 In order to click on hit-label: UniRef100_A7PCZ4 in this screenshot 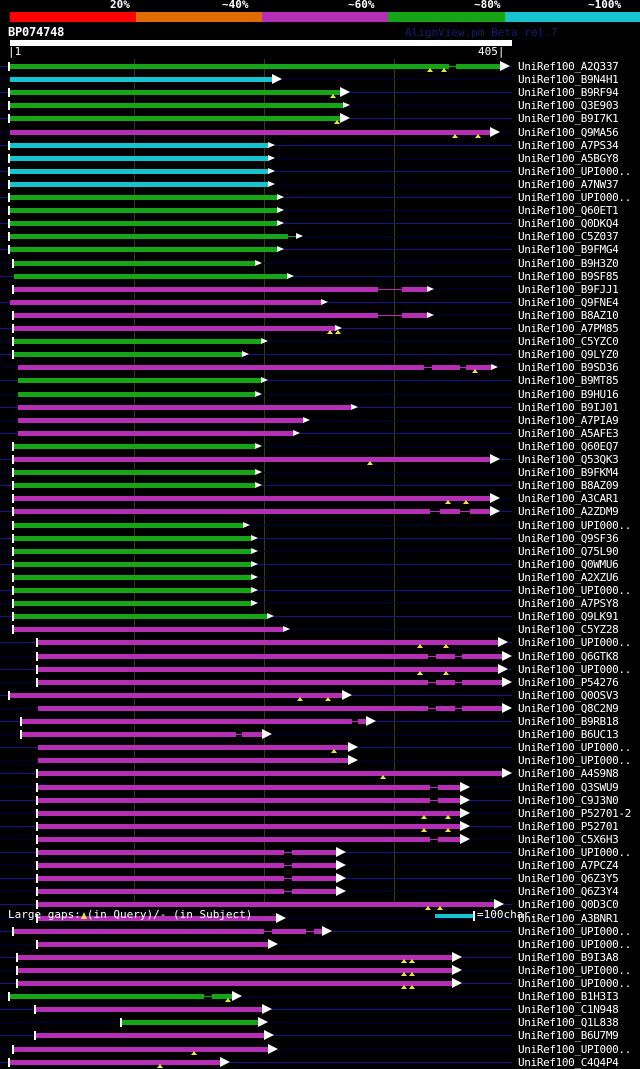, I will do `click(568, 866)`.